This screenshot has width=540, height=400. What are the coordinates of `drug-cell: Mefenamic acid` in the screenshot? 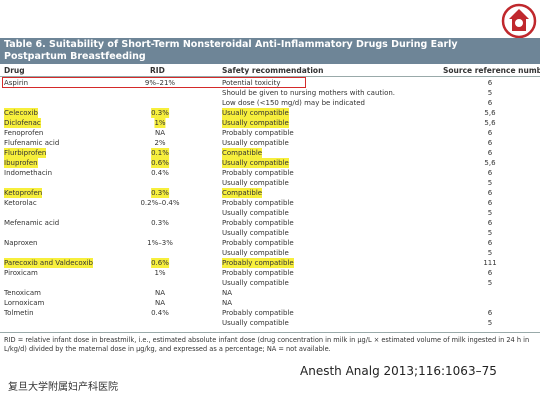 It's located at (32, 223).